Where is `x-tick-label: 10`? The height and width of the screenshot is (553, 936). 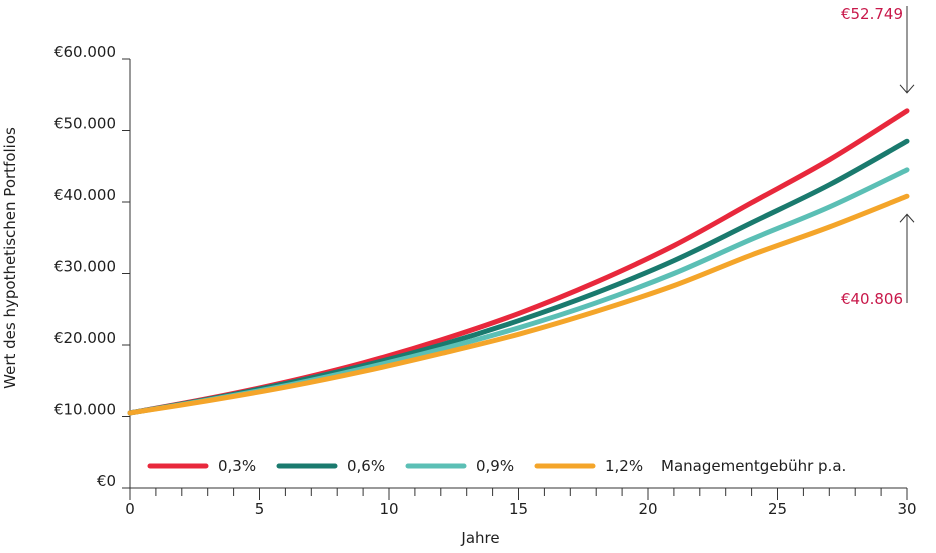 x-tick-label: 10 is located at coordinates (388, 509).